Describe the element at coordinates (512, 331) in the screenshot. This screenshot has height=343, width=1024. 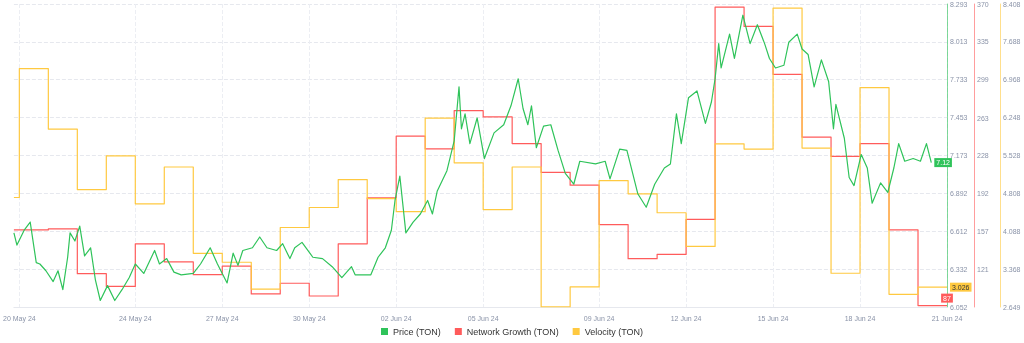
I see `legend-label: Network Growth (TON)` at that location.